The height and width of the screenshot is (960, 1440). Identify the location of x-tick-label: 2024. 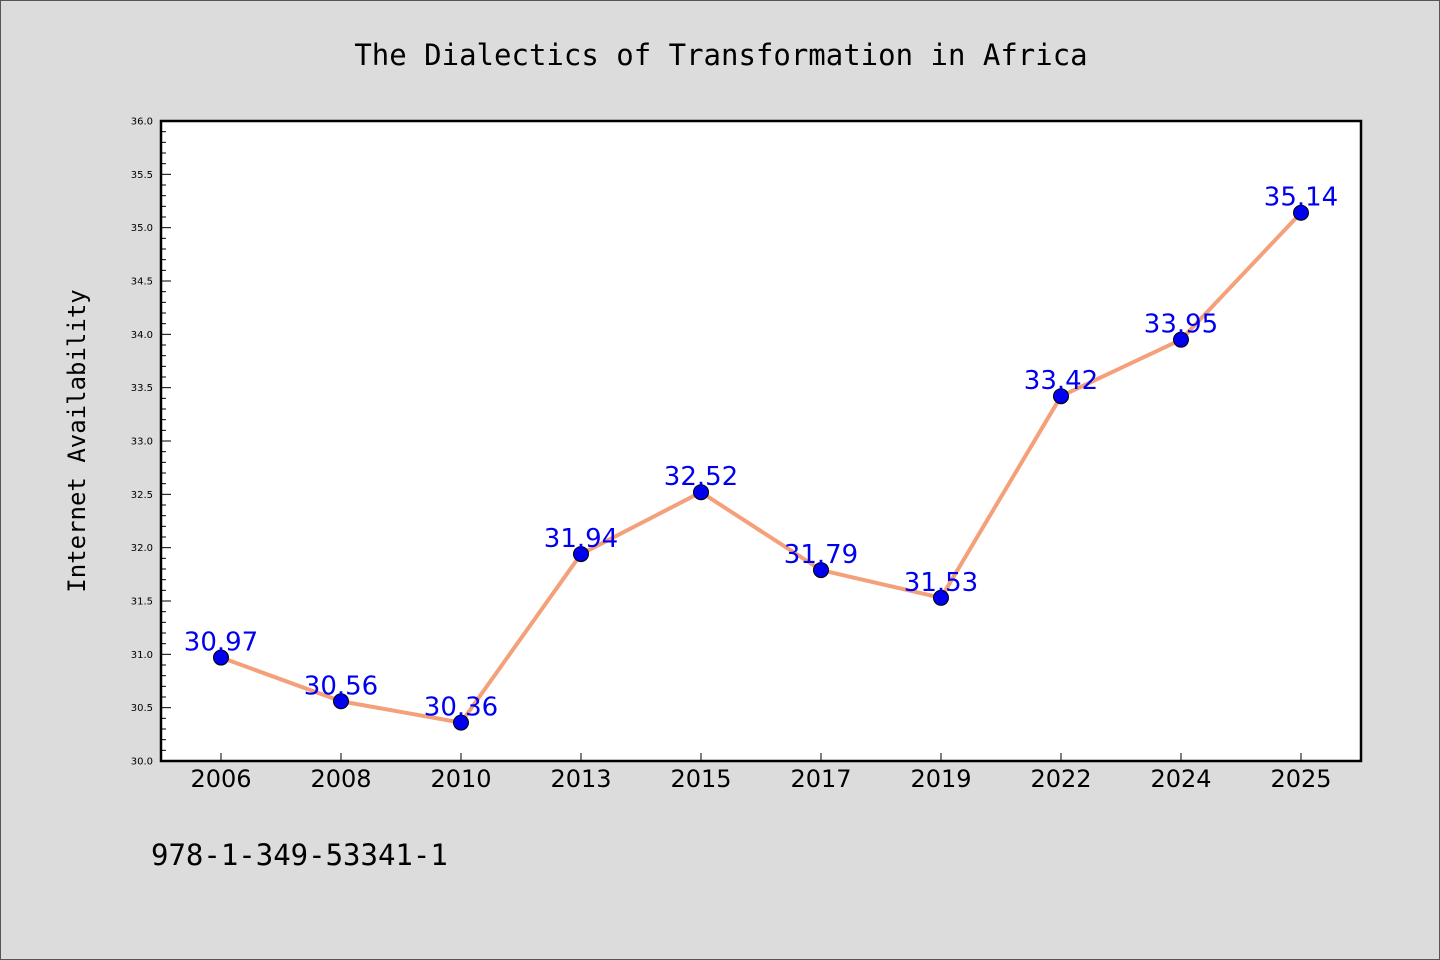
(1180, 779).